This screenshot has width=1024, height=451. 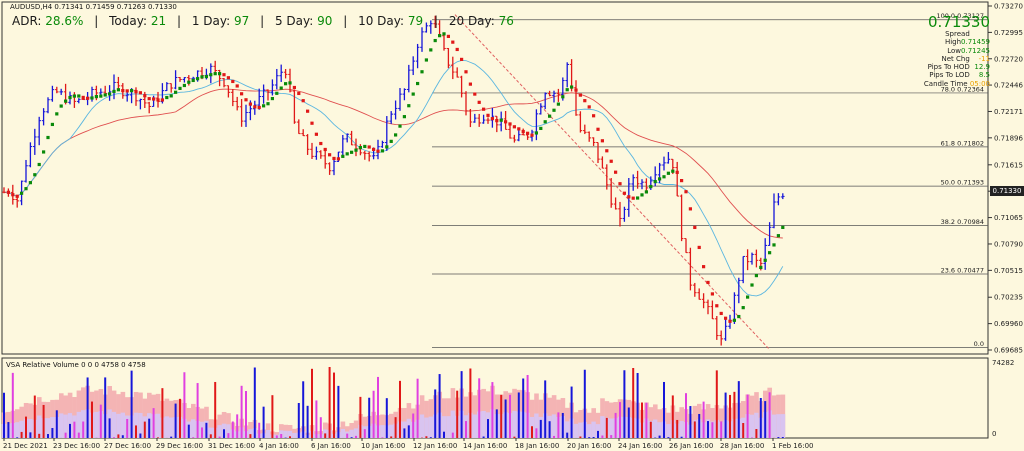 What do you see at coordinates (982, 67) in the screenshot?
I see `pips-hod-value: 12.9` at bounding box center [982, 67].